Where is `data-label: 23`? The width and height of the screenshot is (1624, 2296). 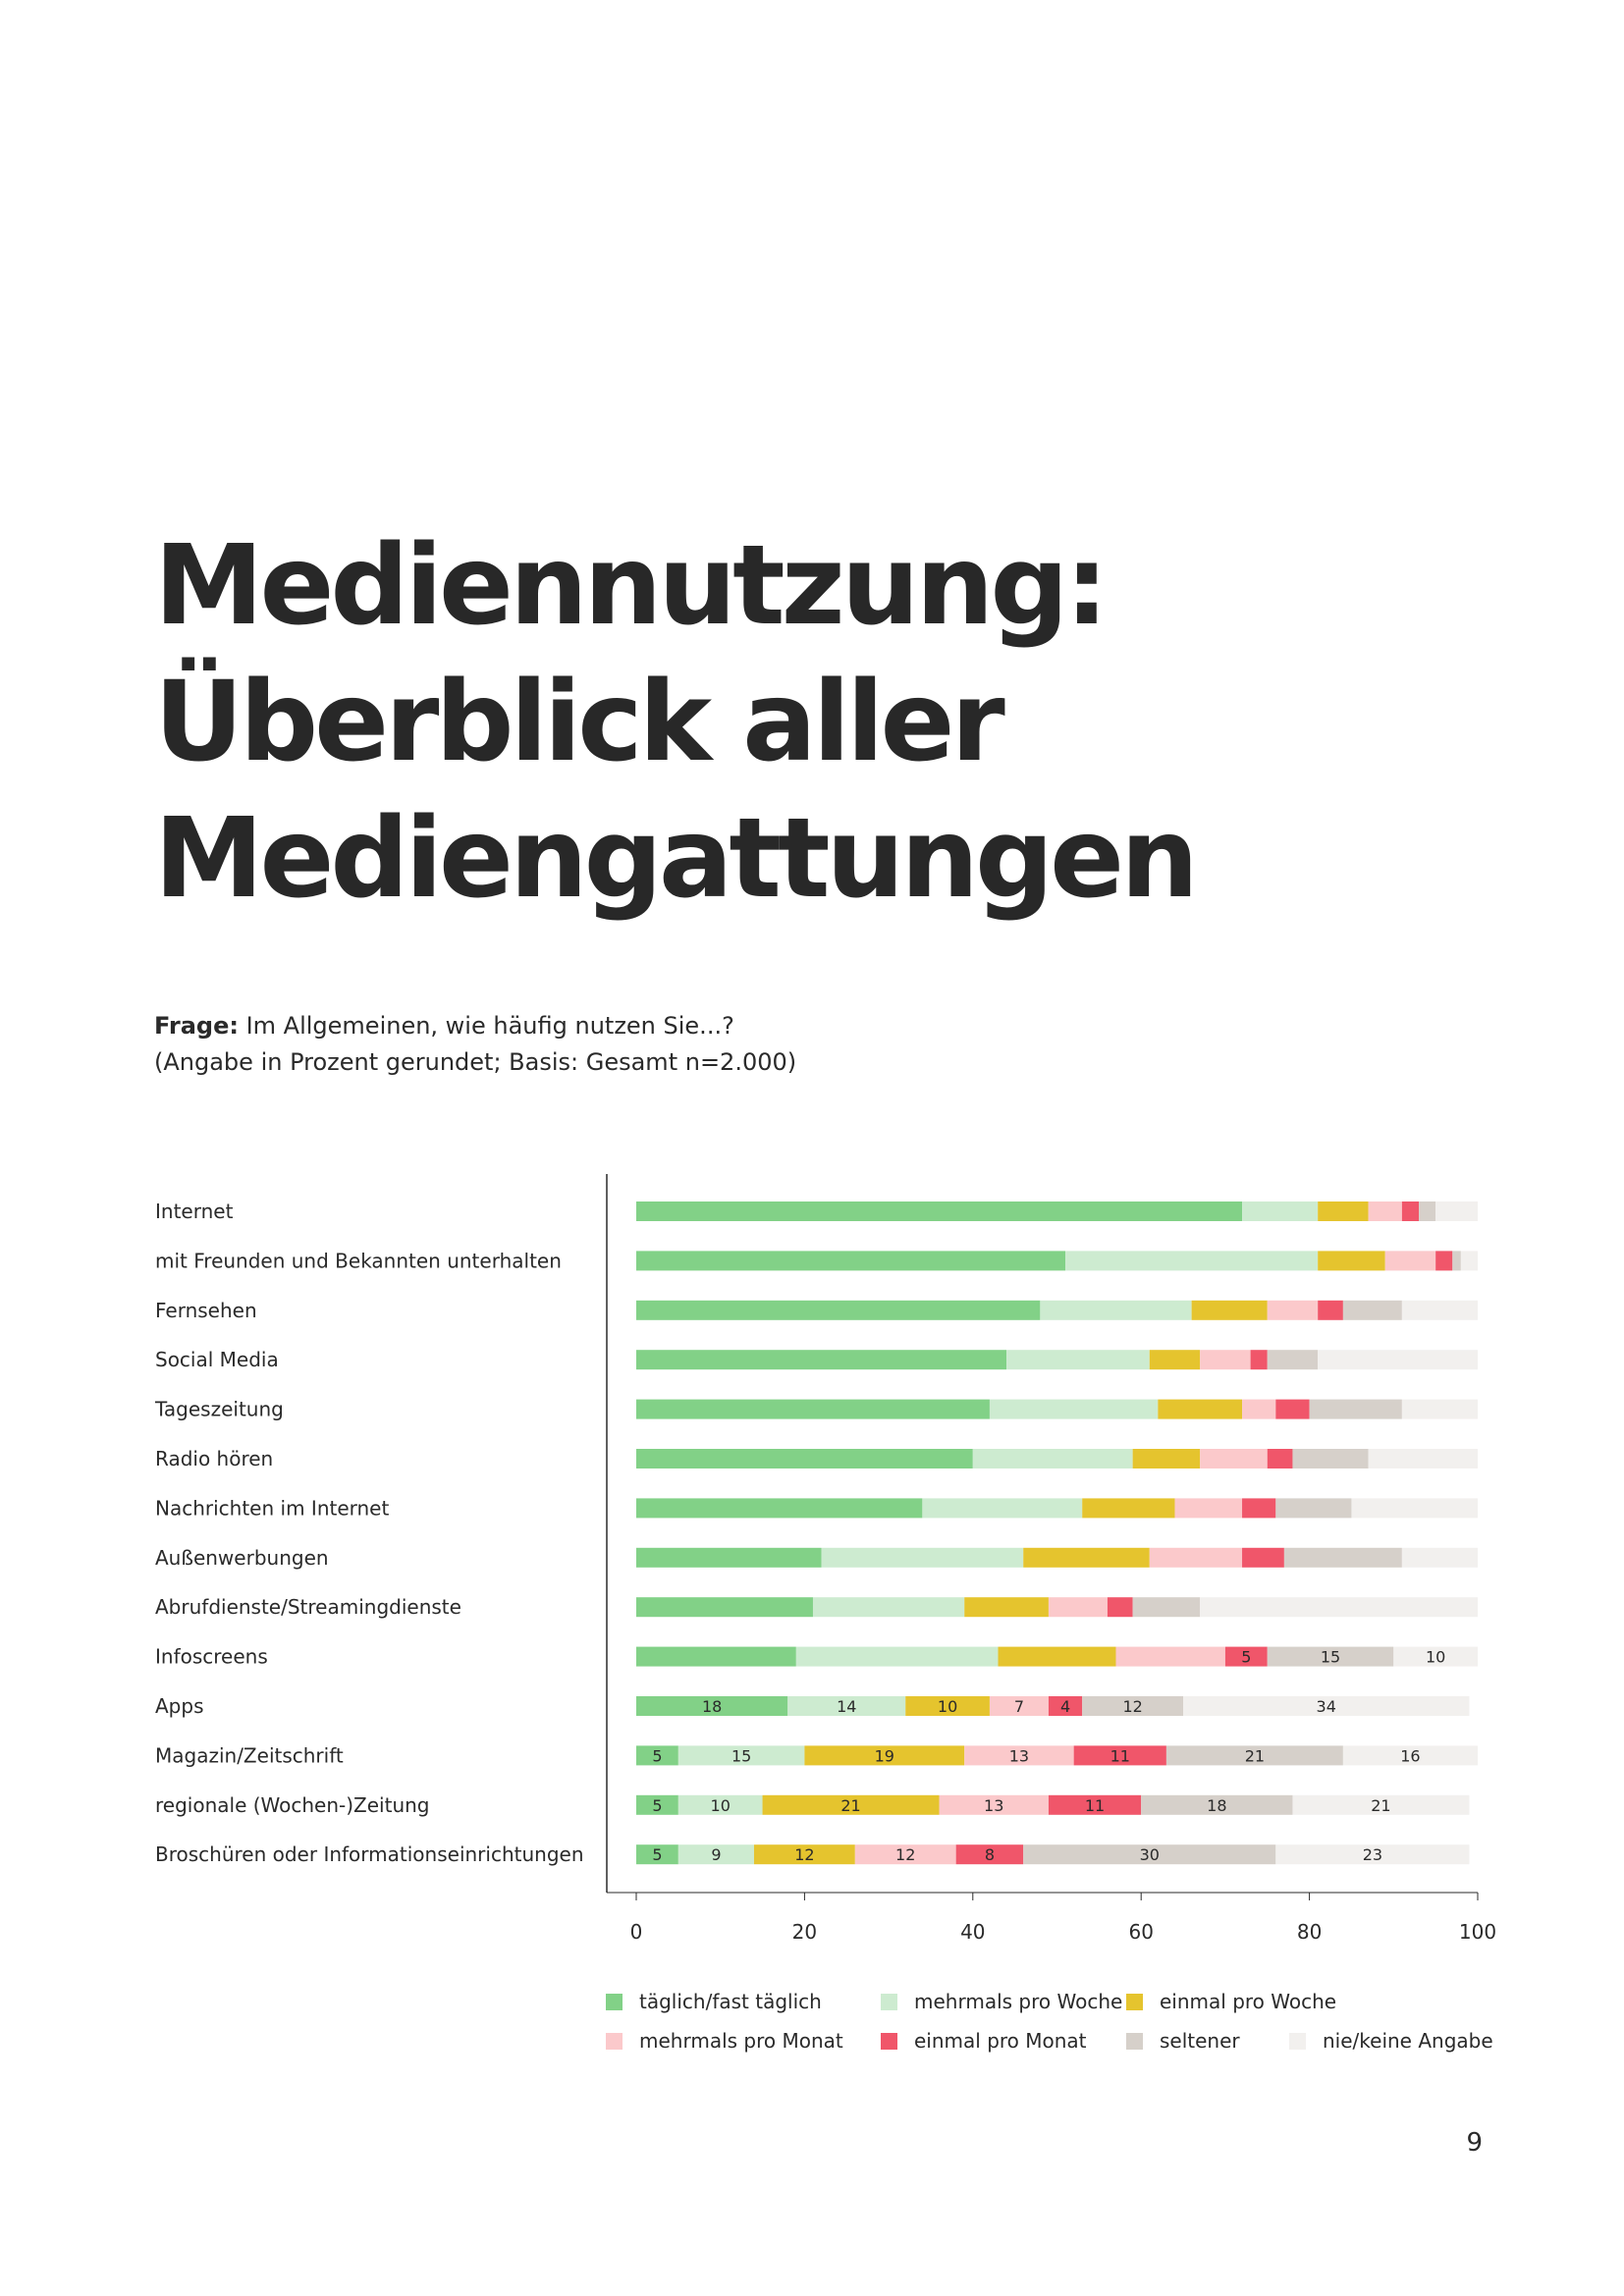 data-label: 23 is located at coordinates (1372, 1855).